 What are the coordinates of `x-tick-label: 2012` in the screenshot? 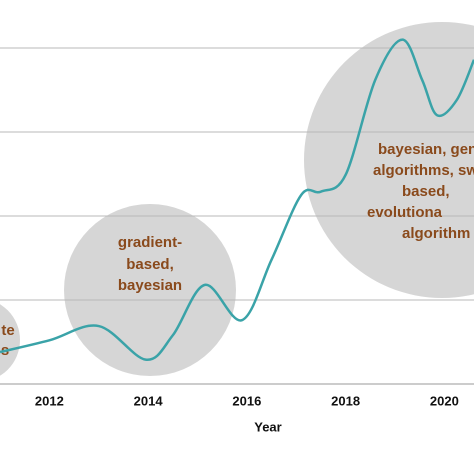 It's located at (49, 400).